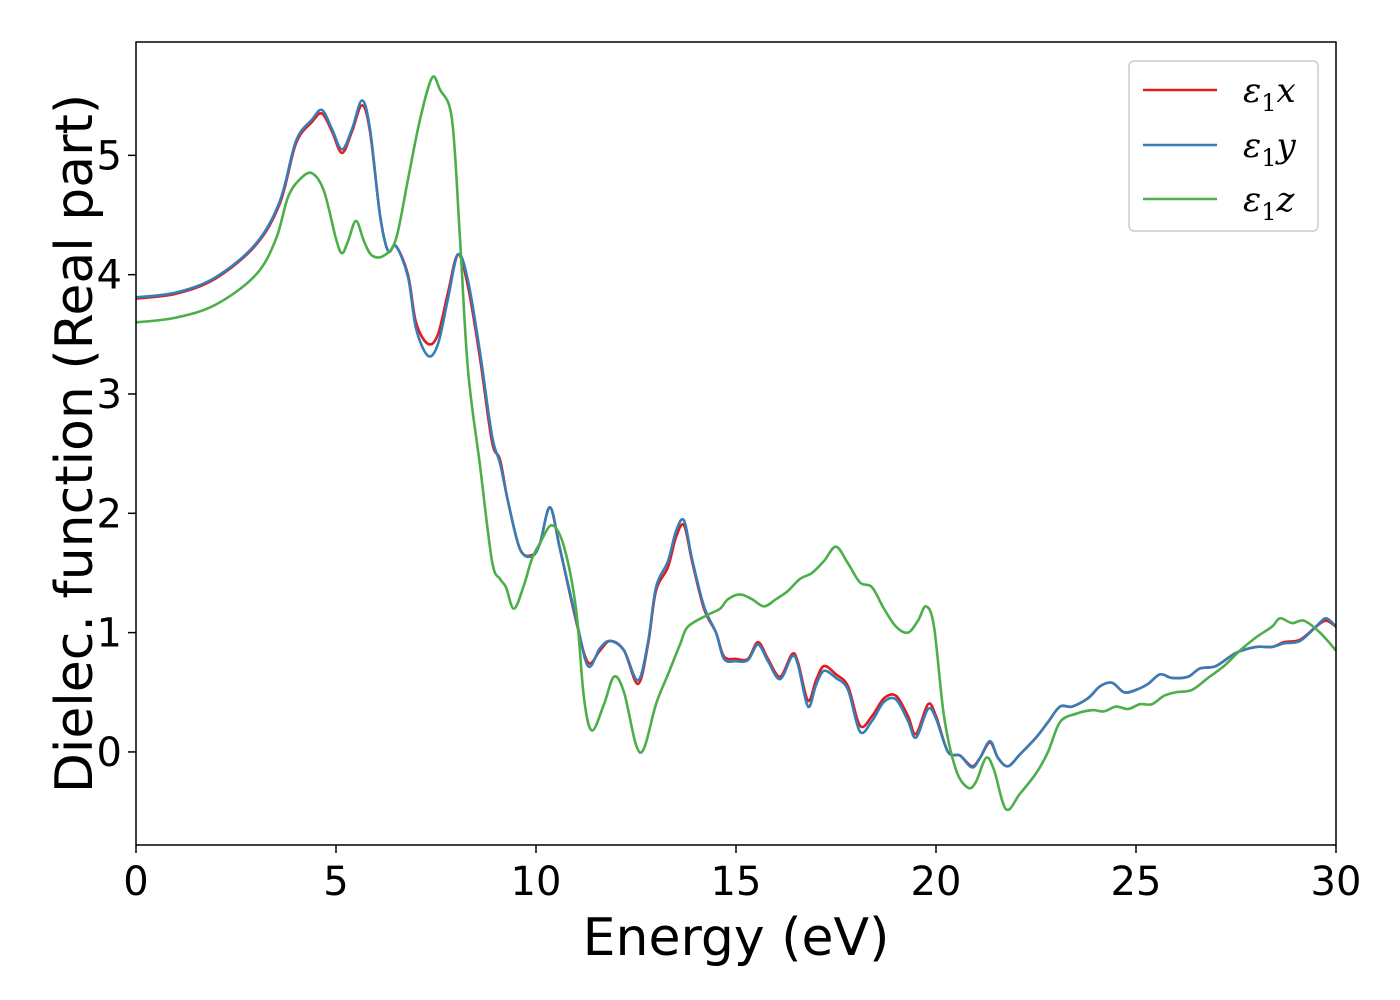 This screenshot has height=1000, width=1400. What do you see at coordinates (1336, 882) in the screenshot?
I see `x-tick-label: 30` at bounding box center [1336, 882].